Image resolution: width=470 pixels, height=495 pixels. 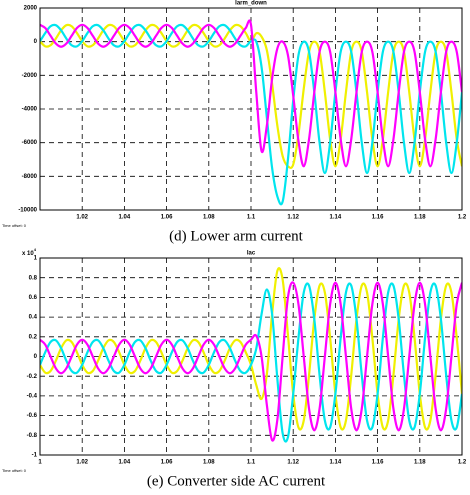 What do you see at coordinates (30, 177) in the screenshot?
I see `y-tick-label: -8000` at bounding box center [30, 177].